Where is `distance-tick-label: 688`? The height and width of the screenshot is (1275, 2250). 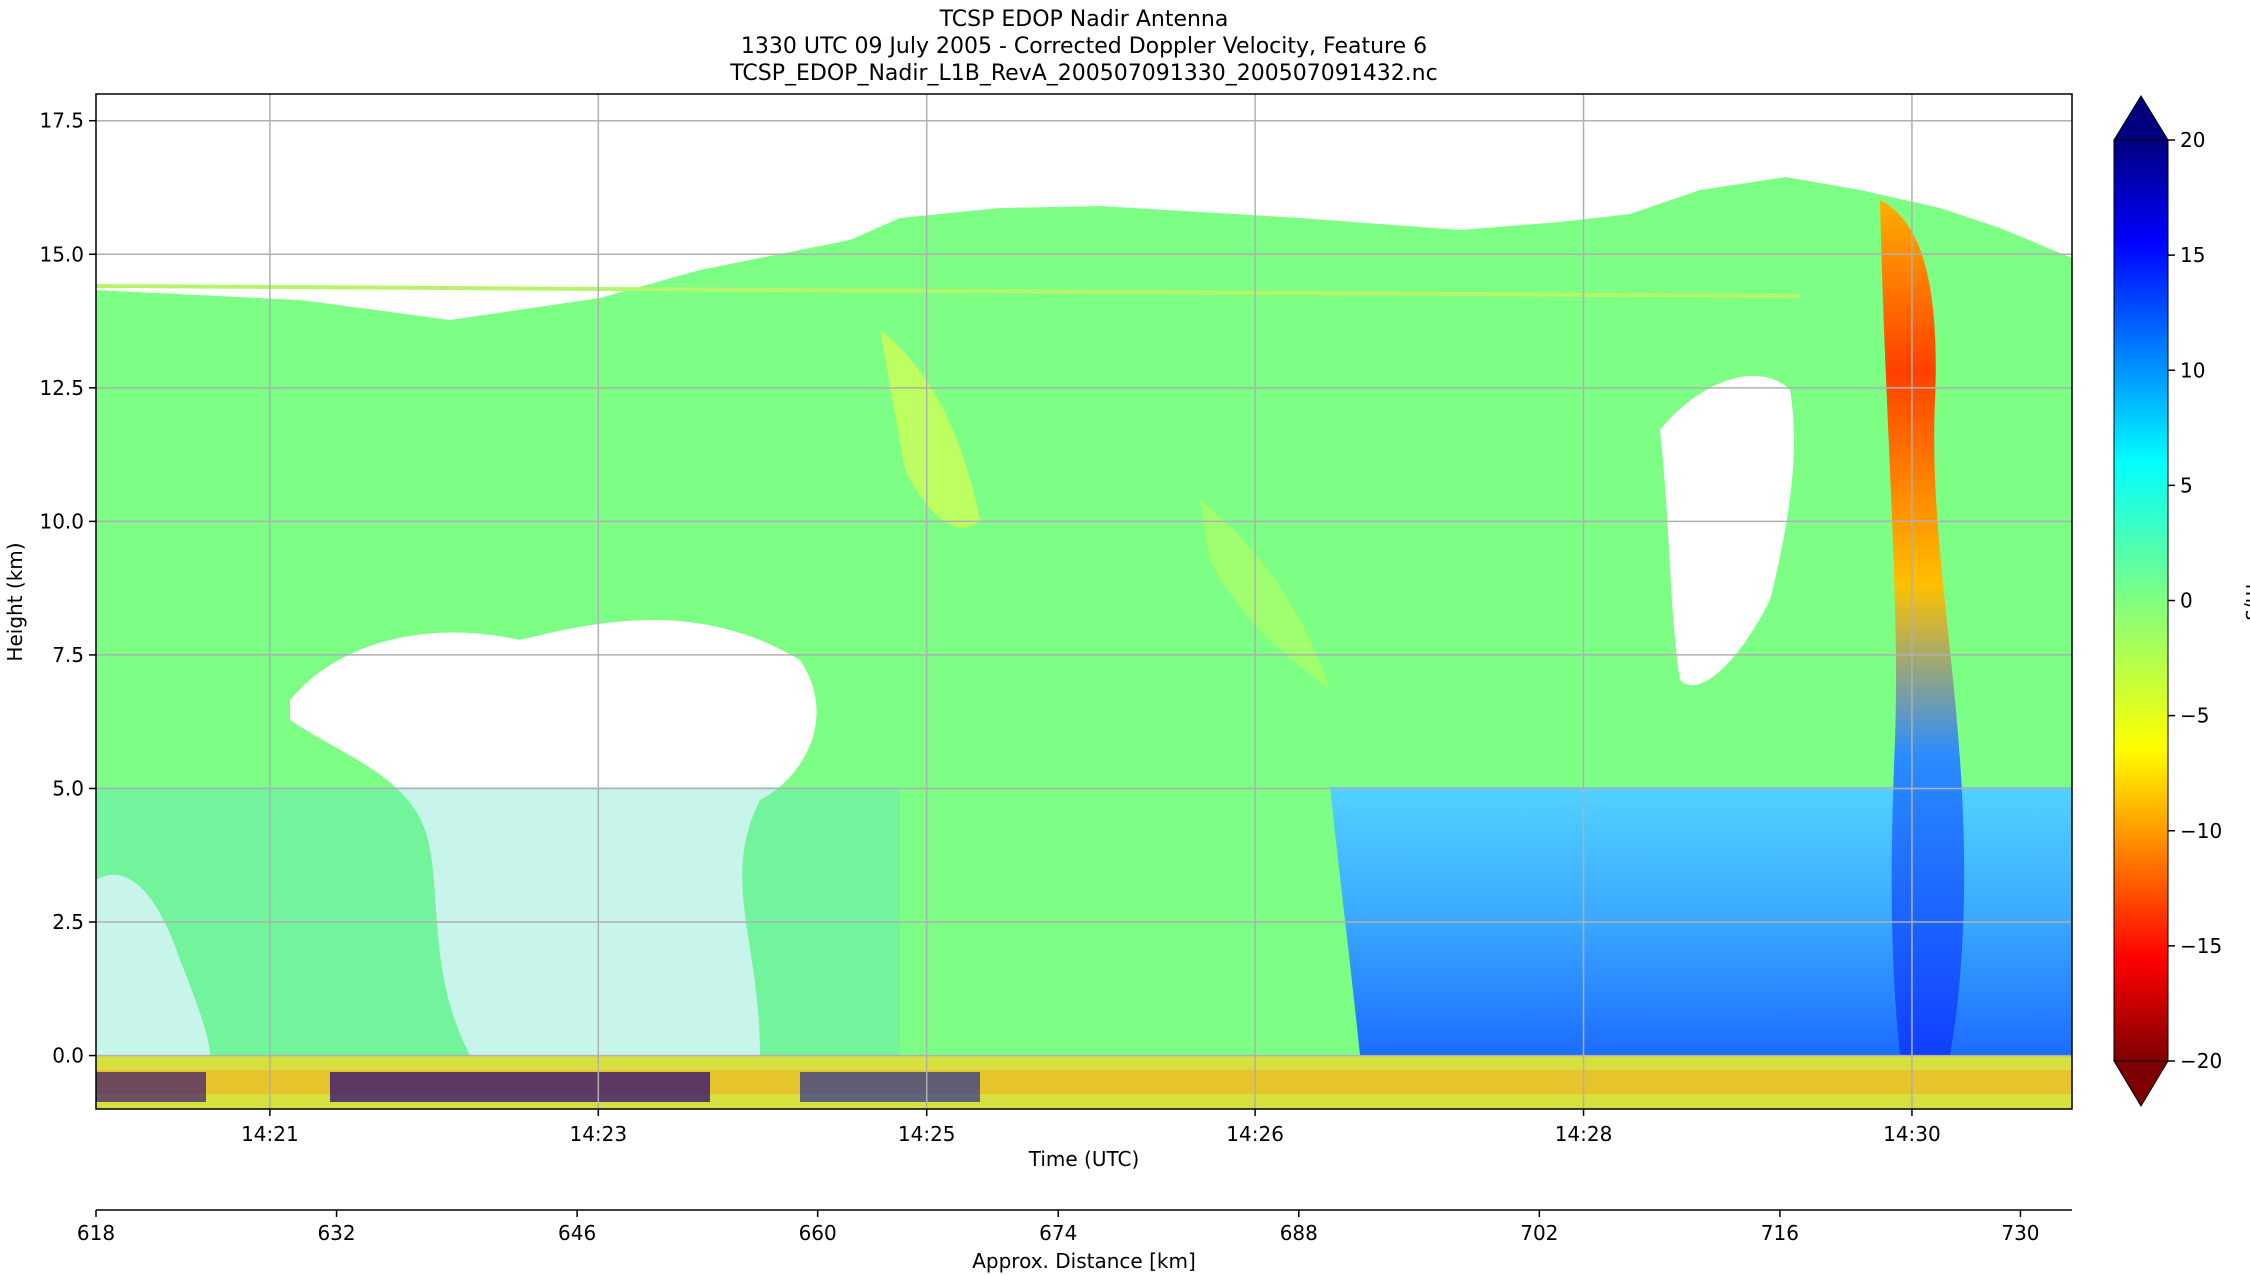
distance-tick-label: 688 is located at coordinates (1299, 1233).